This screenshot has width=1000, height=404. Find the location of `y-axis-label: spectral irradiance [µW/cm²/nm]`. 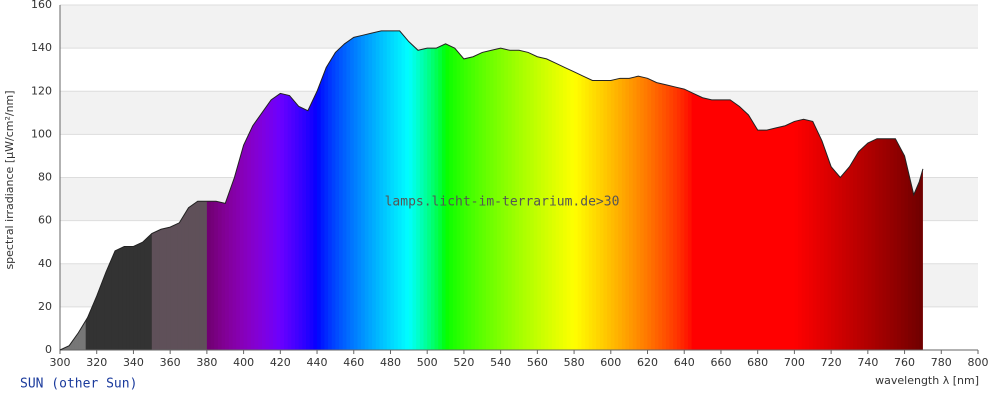

y-axis-label: spectral irradiance [µW/cm²/nm] is located at coordinates (9, 179).